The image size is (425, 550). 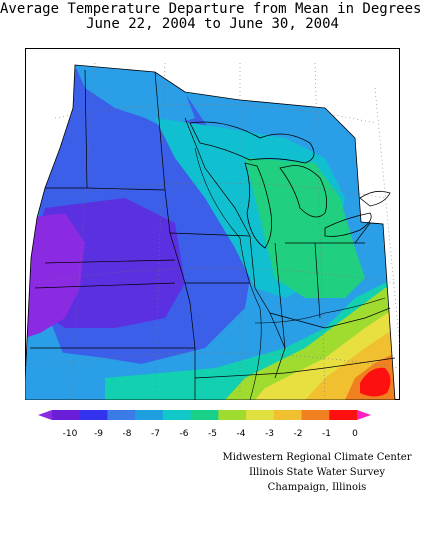 What do you see at coordinates (303, 191) in the screenshot?
I see `lake-huron` at bounding box center [303, 191].